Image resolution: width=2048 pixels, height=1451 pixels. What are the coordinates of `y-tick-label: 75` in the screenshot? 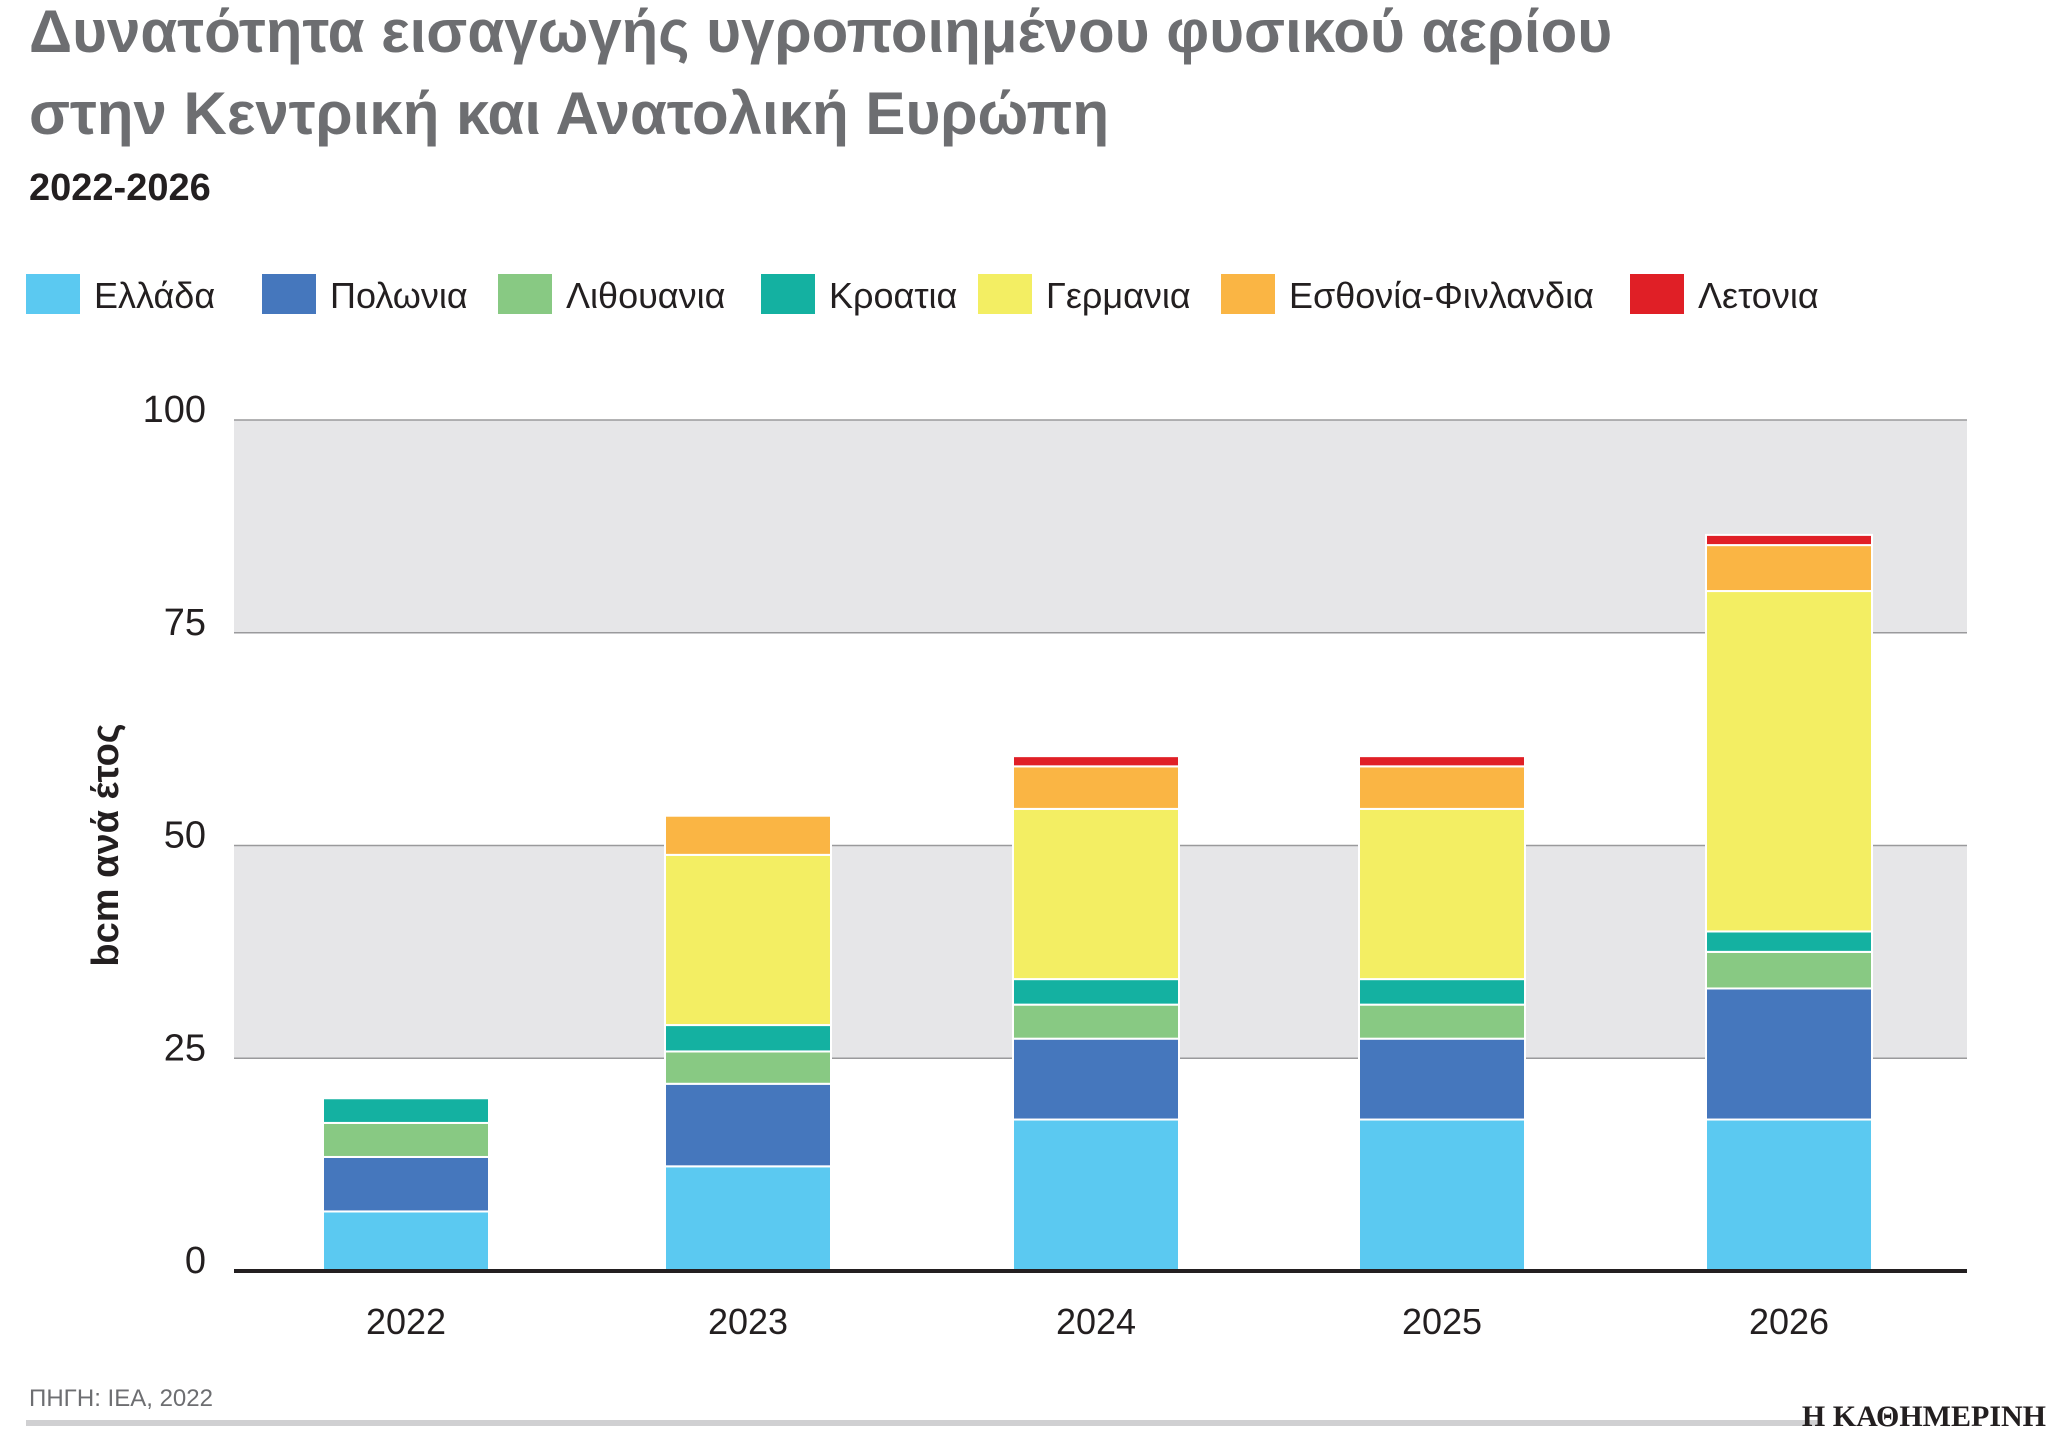 It's located at (185, 623).